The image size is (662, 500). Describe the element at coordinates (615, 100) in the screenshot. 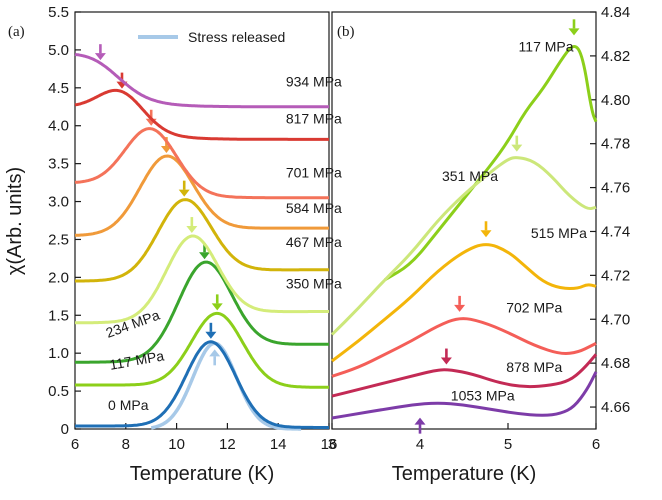

I see `panel-b-y-tick-label: 4.80` at that location.